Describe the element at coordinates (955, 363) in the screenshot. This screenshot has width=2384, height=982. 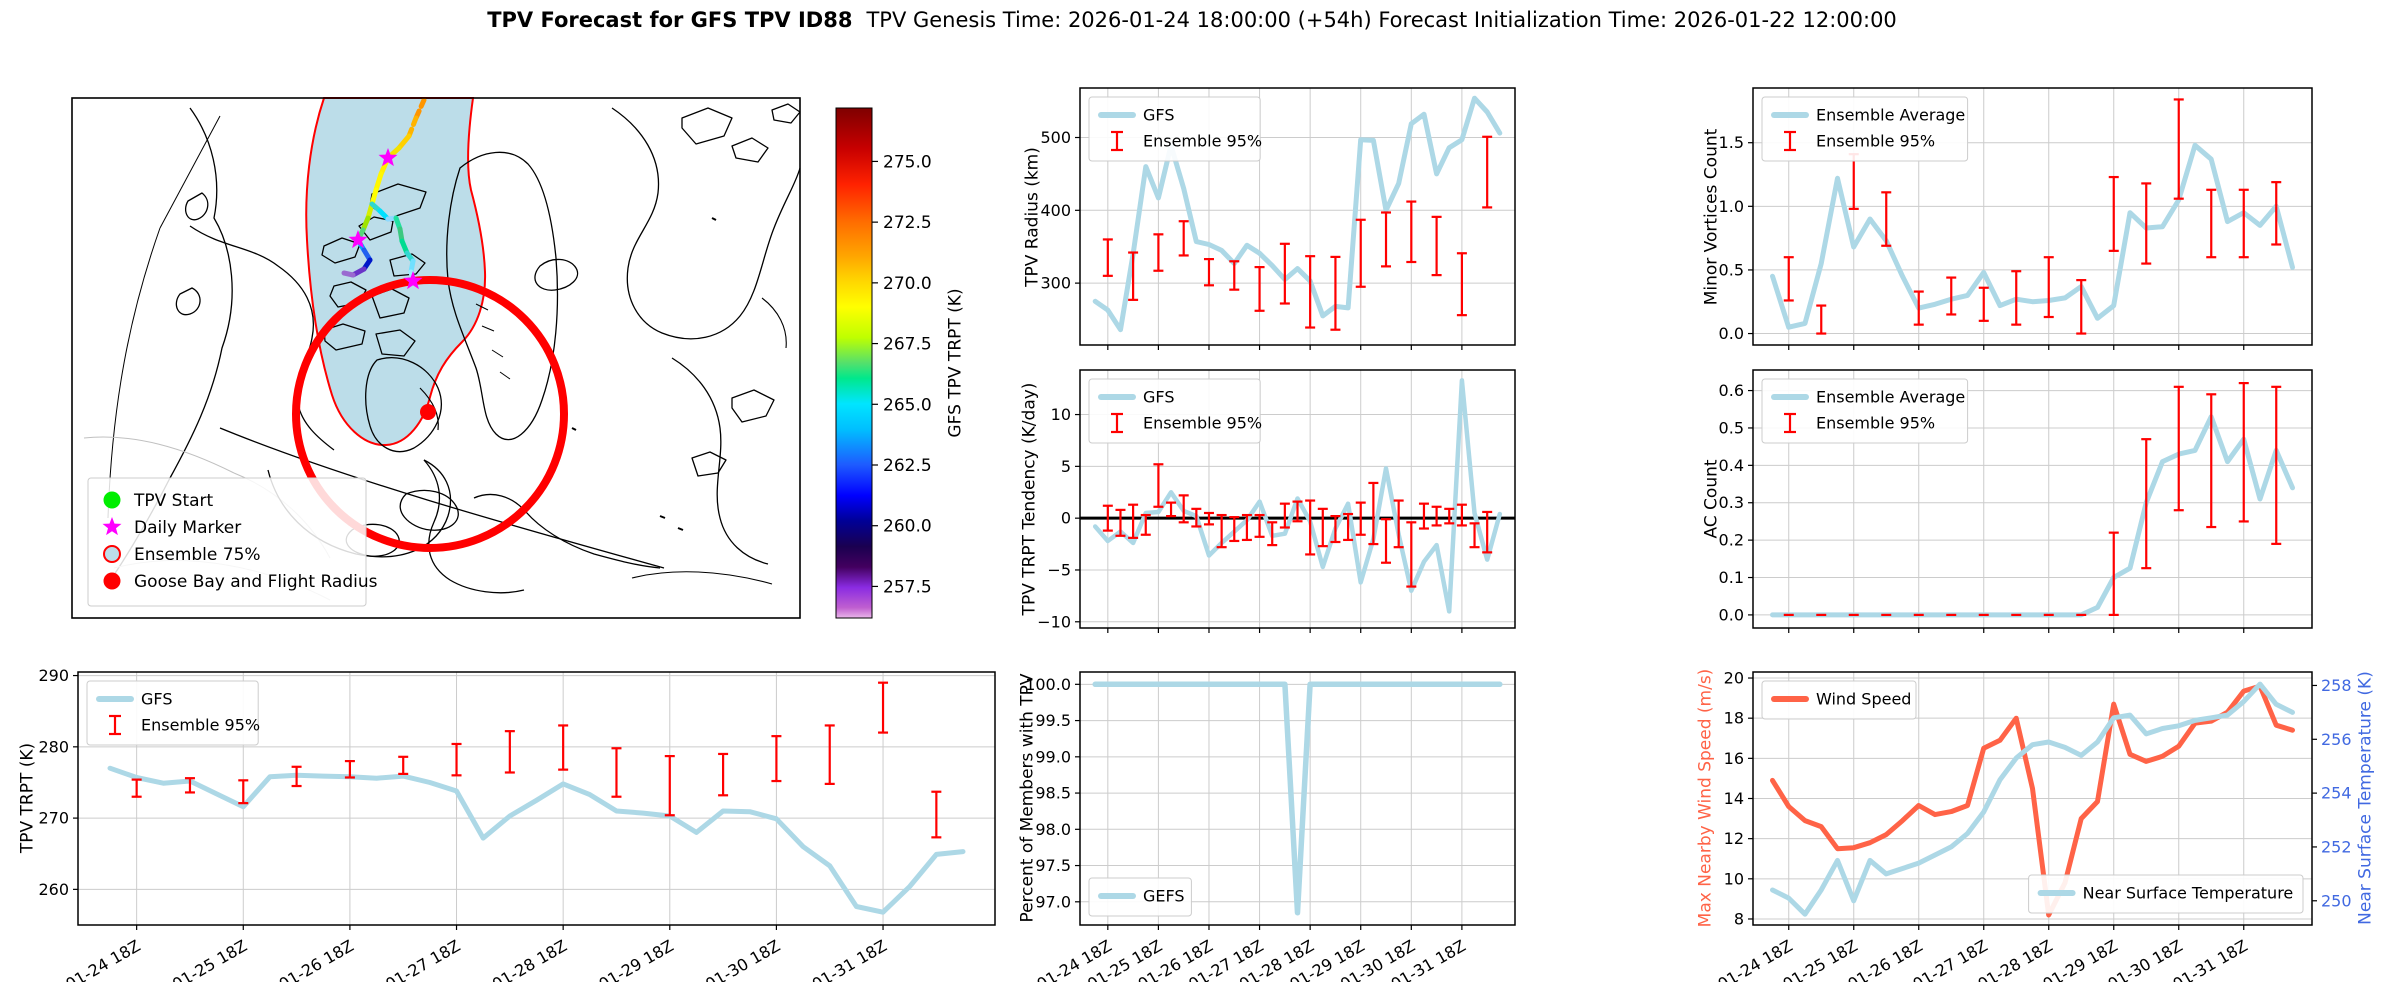
I see `colorbar-label: GFS TPV TRPT (K)` at that location.